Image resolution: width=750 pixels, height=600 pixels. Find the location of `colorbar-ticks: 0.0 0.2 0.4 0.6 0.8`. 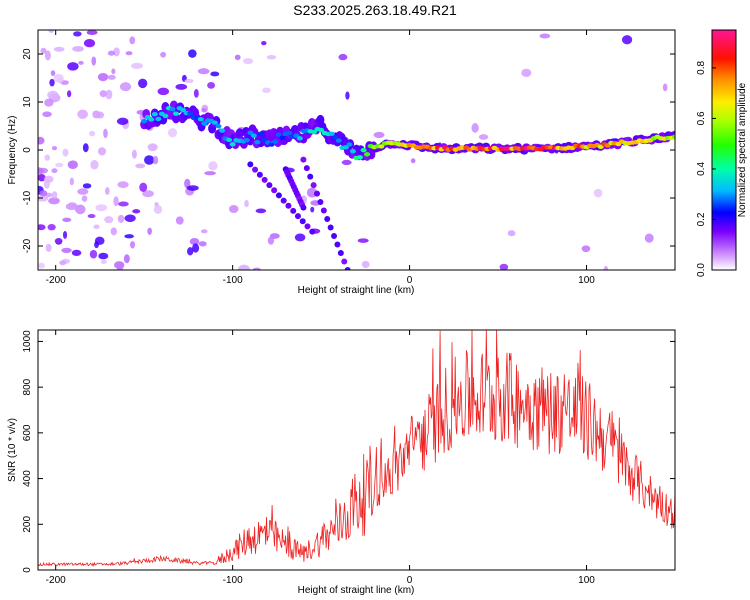

colorbar-ticks: 0.0 0.2 0.4 0.6 0.8 is located at coordinates (706, 169).